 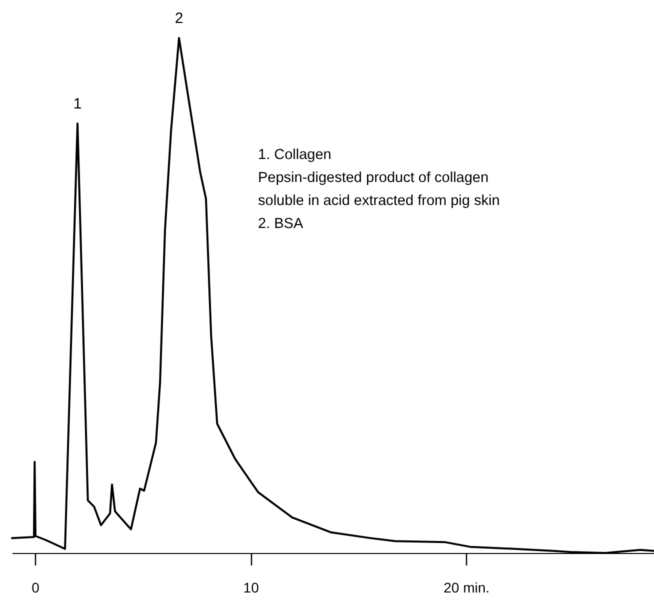 What do you see at coordinates (373, 178) in the screenshot?
I see `annotation: Pepsin-digested product of collagen` at bounding box center [373, 178].